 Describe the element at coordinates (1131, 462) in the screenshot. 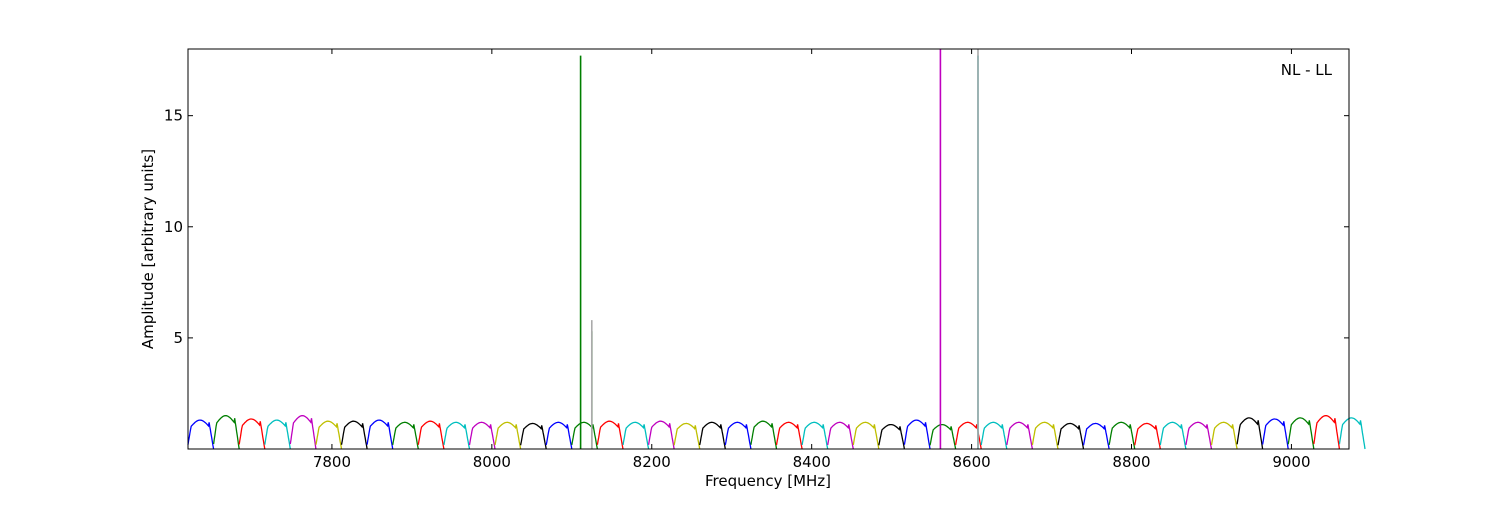

I see `x-tick-label: 8800` at that location.